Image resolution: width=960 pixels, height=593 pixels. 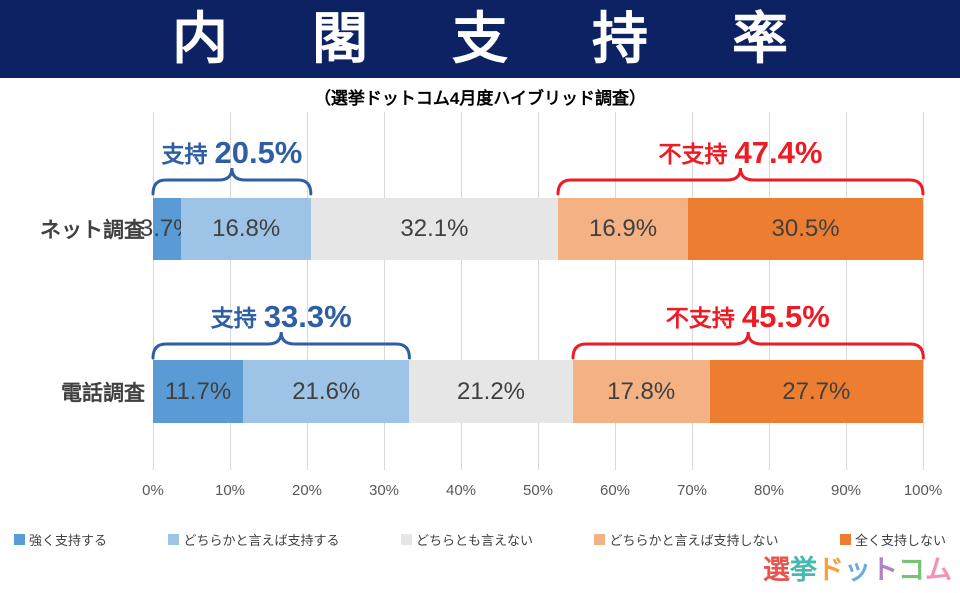 What do you see at coordinates (694, 540) in the screenshot?
I see `legend-label: どちらかと言えば支持しない` at bounding box center [694, 540].